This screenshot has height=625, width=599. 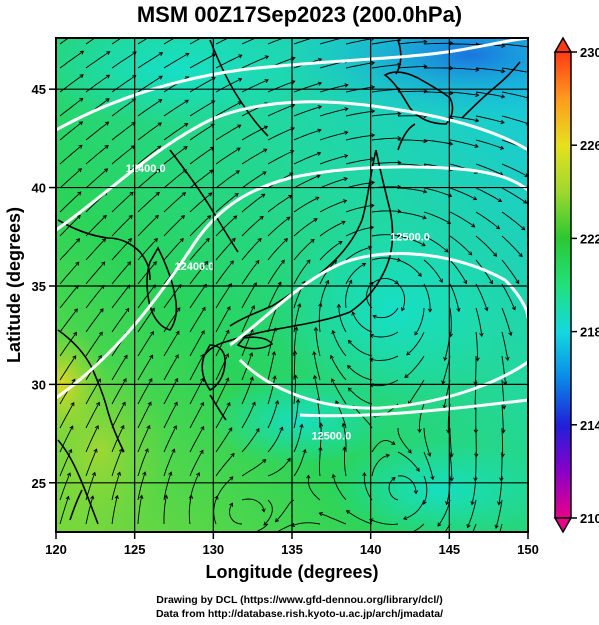 What do you see at coordinates (39, 384) in the screenshot?
I see `y-tick-label: 30` at bounding box center [39, 384].